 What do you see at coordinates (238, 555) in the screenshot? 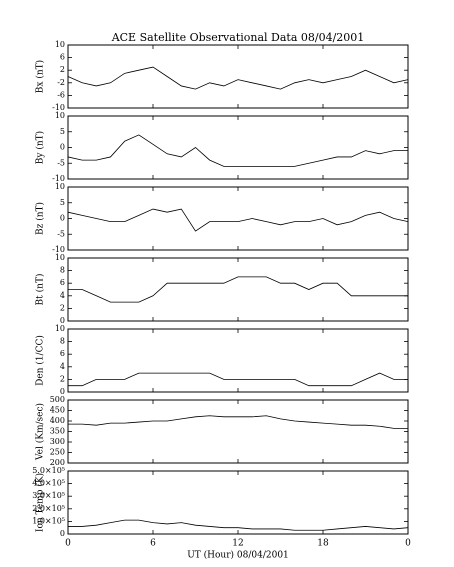
I see `x-axis-label: UT (Hour) 08/04/2001` at bounding box center [238, 555].